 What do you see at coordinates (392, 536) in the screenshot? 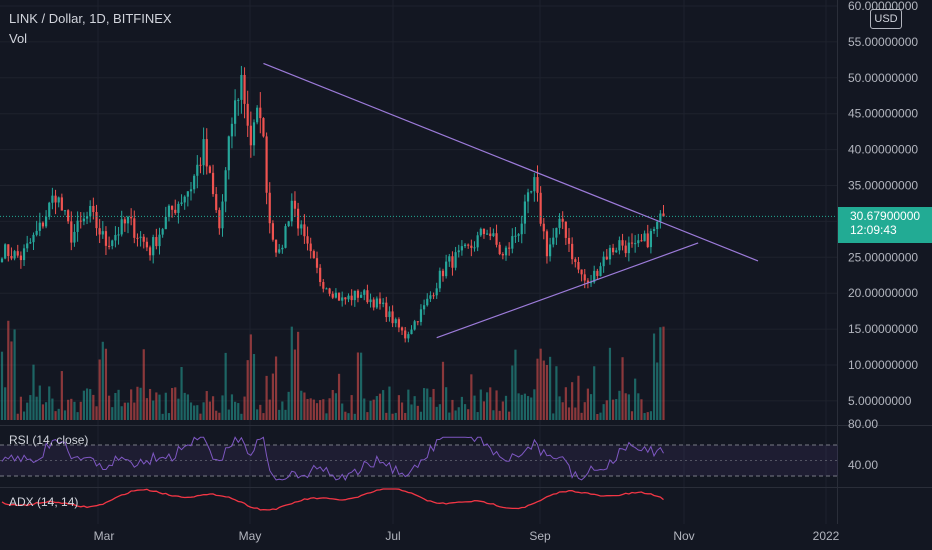
I see `time-tick-label: Jul` at bounding box center [392, 536].